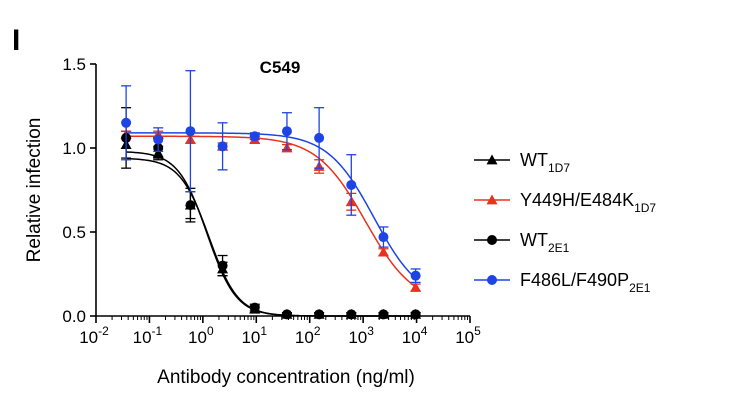  Describe the element at coordinates (157, 331) in the screenshot. I see `x-tick-exponent: -1` at that location.